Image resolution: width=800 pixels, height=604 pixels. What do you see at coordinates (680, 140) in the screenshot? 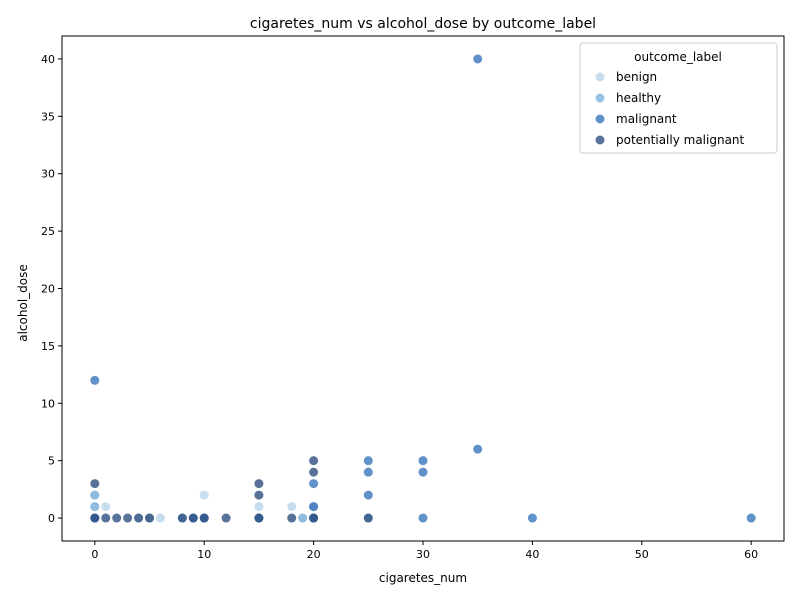
I see `legend-label-potentially-malignant: potentially malignant` at bounding box center [680, 140].